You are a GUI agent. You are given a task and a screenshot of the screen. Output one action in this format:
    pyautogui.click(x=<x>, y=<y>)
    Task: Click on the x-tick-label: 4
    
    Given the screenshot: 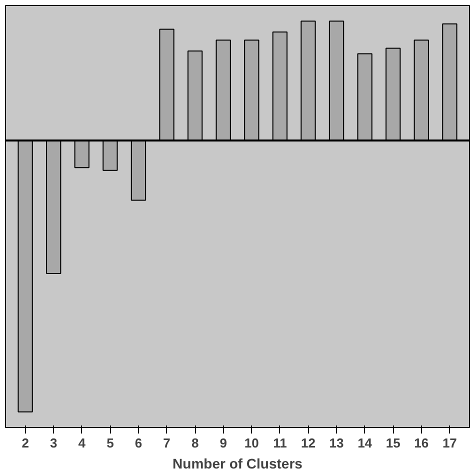 What is the action you would take?
    pyautogui.click(x=82, y=443)
    